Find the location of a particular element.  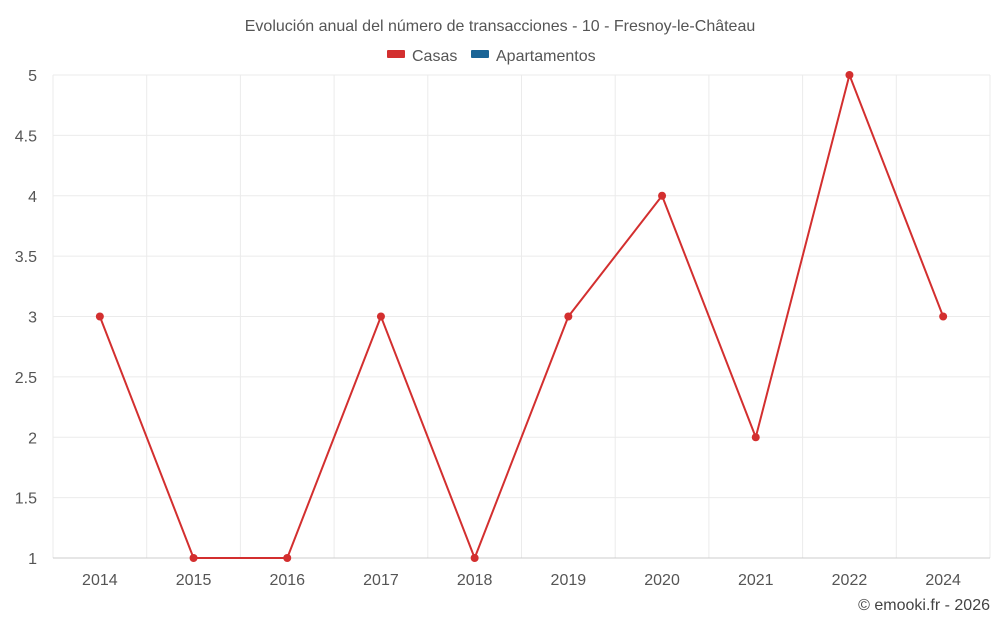

legend: Casas Apartamentos is located at coordinates (491, 56).